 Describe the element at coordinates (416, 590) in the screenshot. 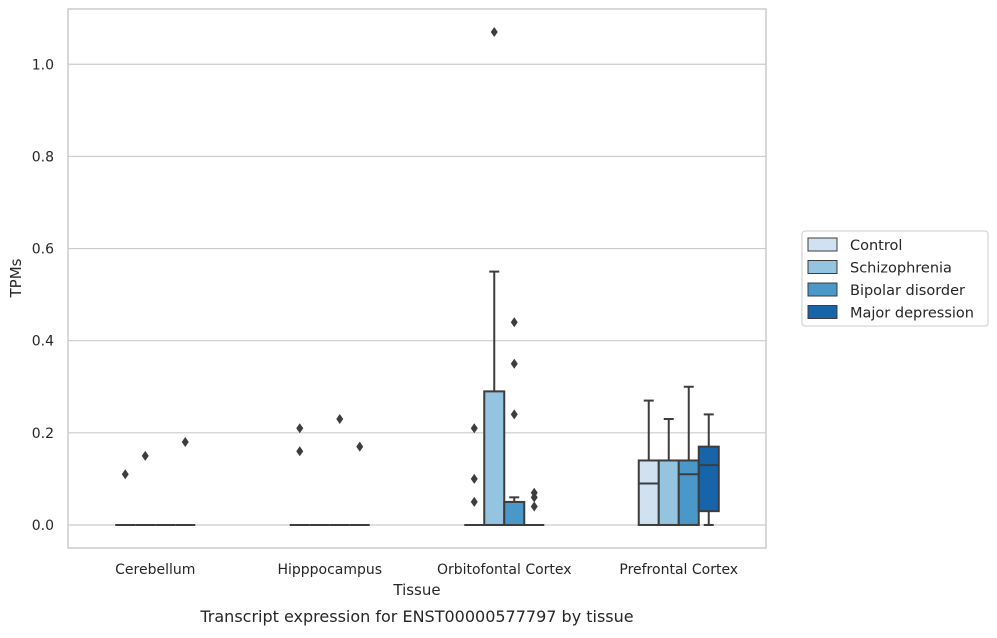

I see `x-axis-label: Tissue` at that location.